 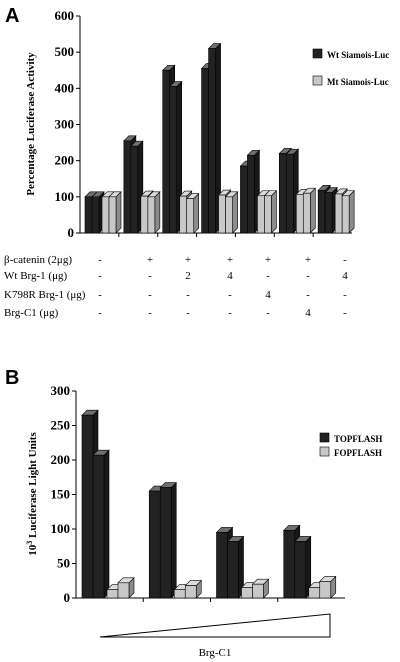 What do you see at coordinates (61, 390) in the screenshot?
I see `panel-b-y-tick-label: 300` at bounding box center [61, 390].